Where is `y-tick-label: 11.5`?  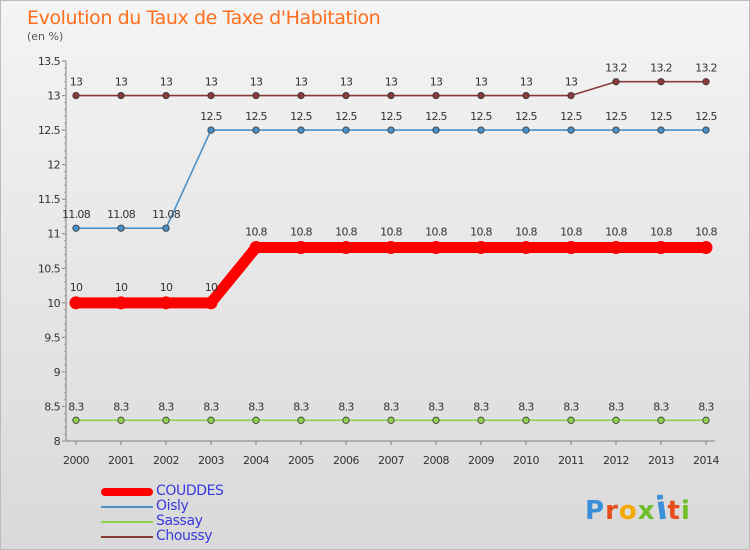 y-tick-label: 11.5 is located at coordinates (49, 199).